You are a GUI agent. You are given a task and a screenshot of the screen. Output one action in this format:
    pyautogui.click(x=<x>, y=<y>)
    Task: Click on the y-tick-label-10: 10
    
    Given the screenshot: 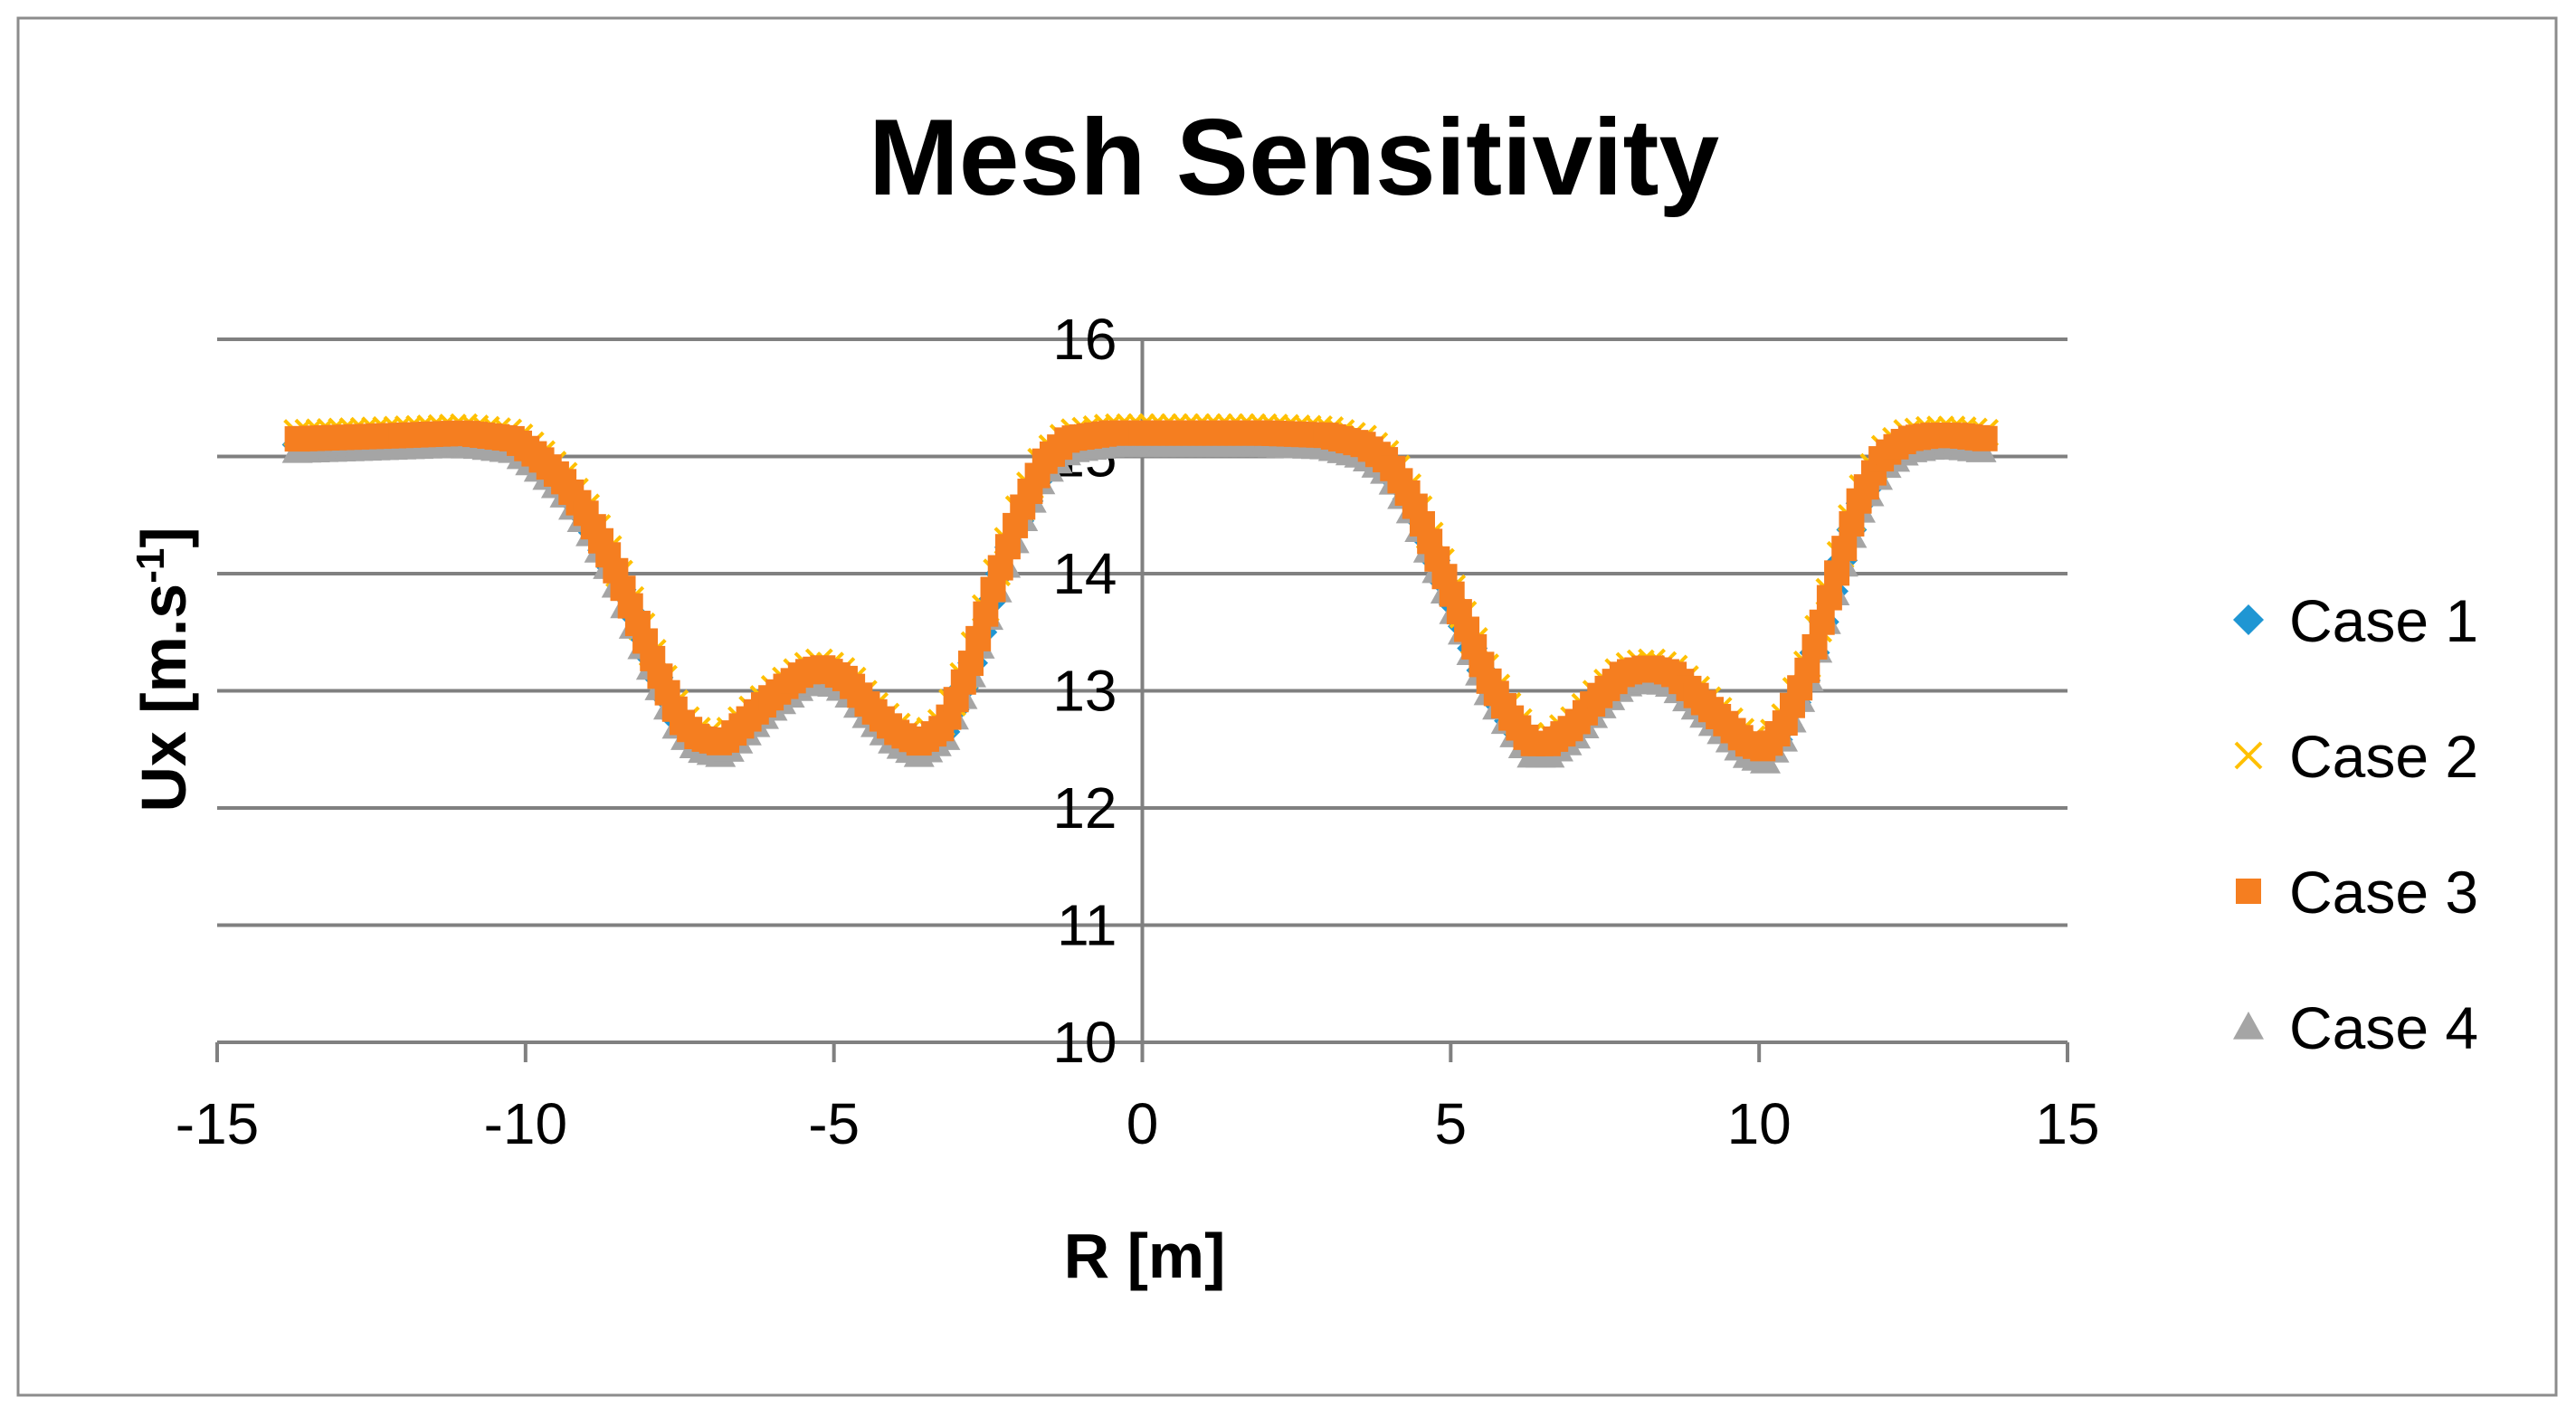 What is the action you would take?
    pyautogui.click(x=1084, y=1042)
    